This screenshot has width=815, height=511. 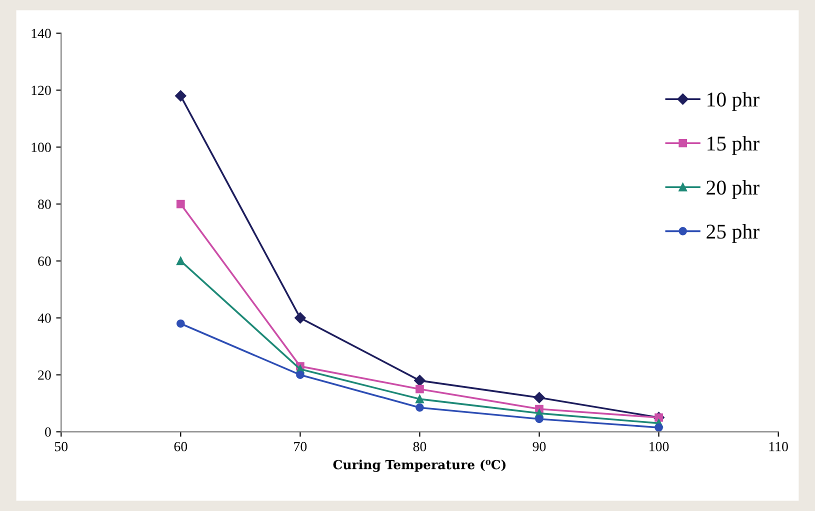 What do you see at coordinates (44, 204) in the screenshot?
I see `y-tick-label: 80` at bounding box center [44, 204].